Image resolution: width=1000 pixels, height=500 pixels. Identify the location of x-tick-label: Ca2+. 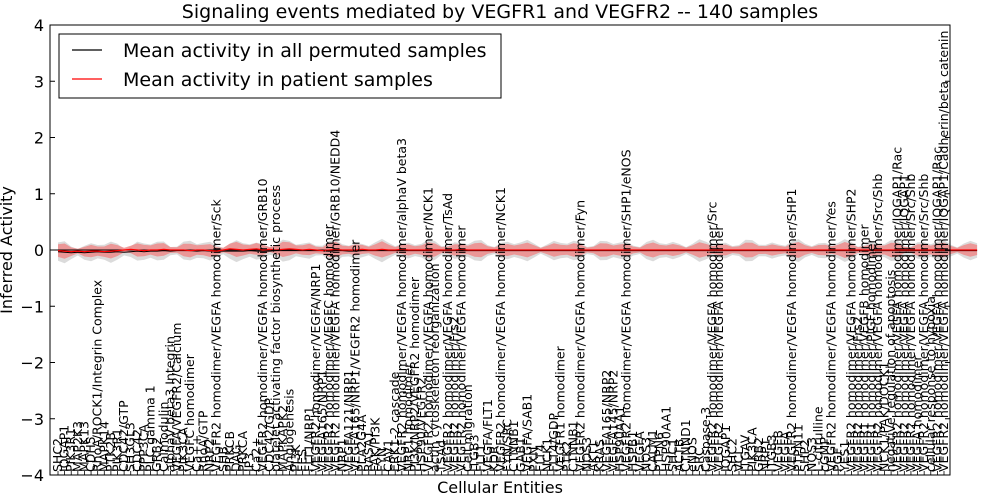
(255, 454).